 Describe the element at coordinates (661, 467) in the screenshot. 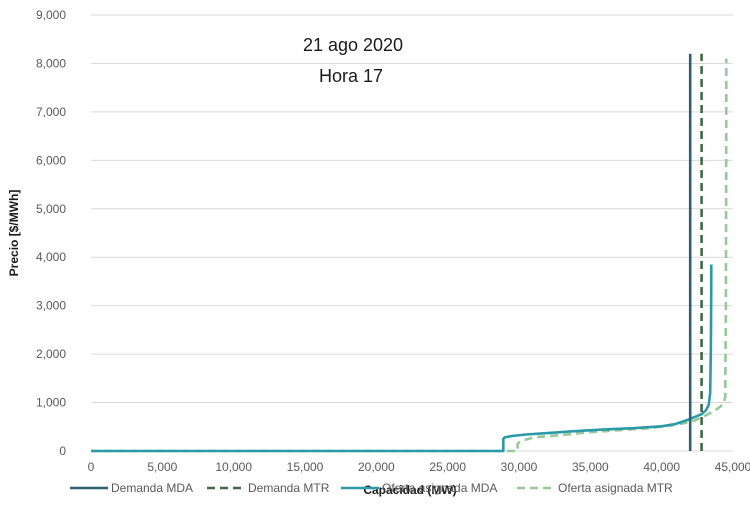

I see `x-tick-label: 40,000` at that location.